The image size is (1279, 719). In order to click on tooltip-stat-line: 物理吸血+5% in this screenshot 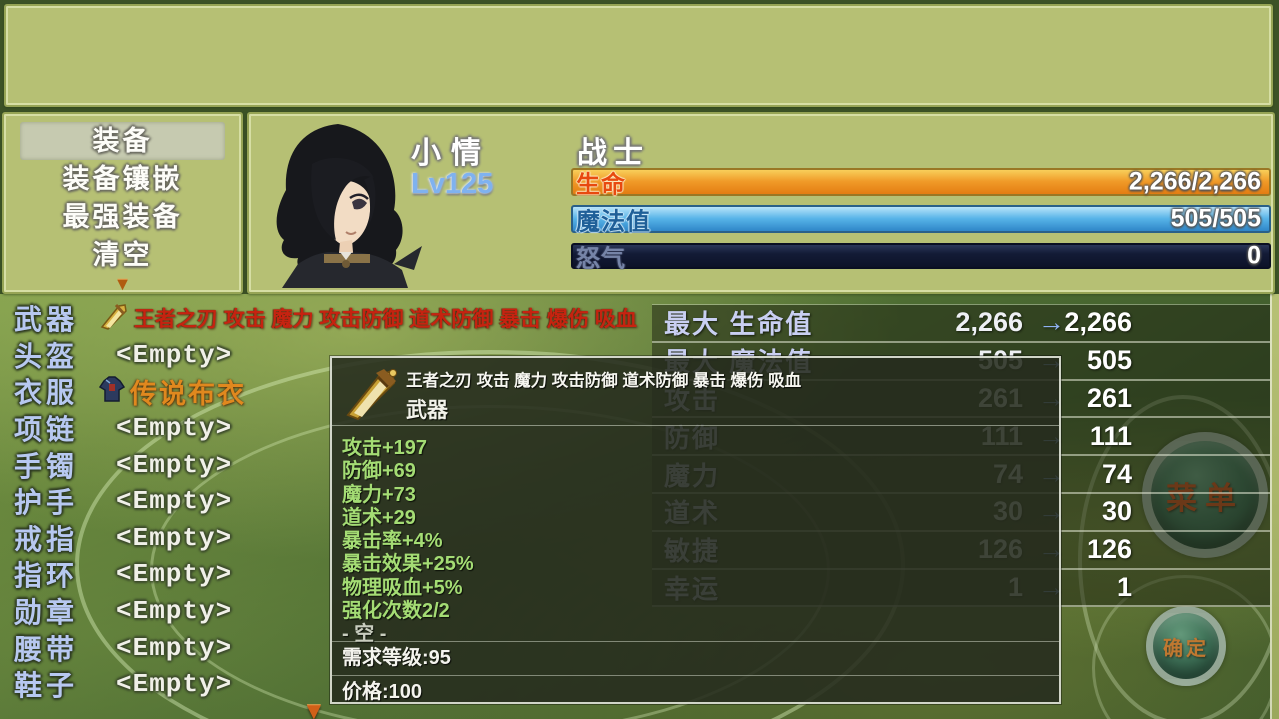, I will do `click(402, 587)`.